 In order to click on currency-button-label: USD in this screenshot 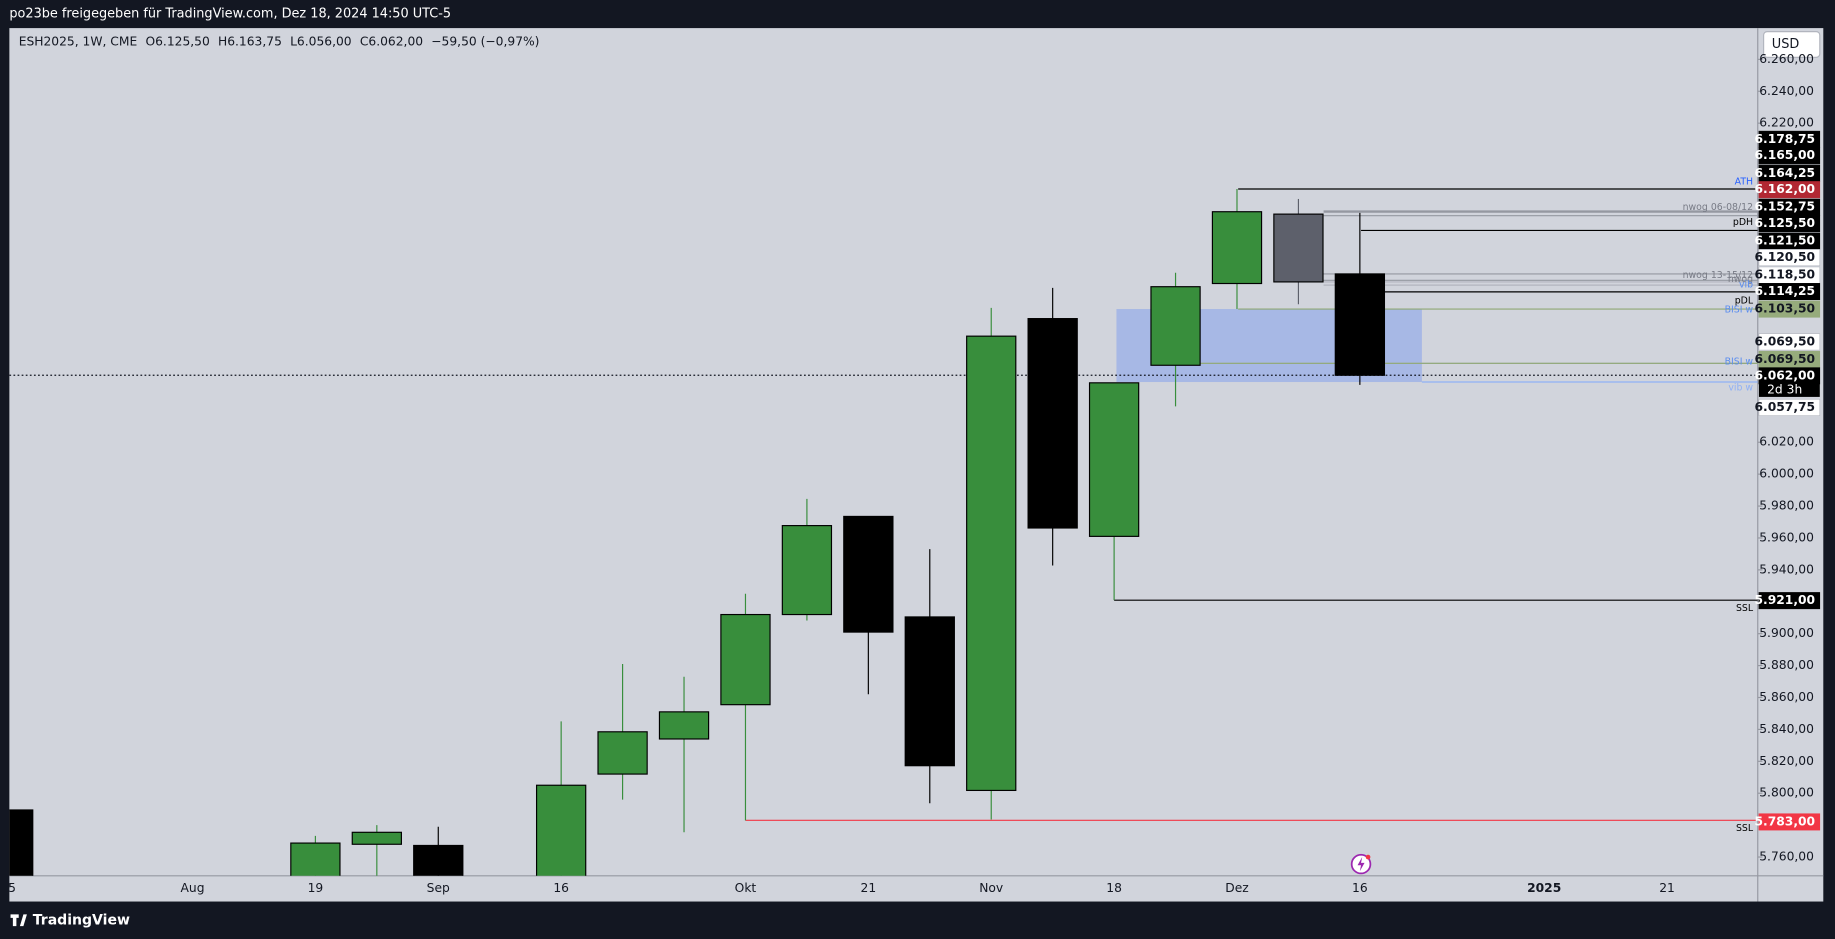, I will do `click(1786, 44)`.